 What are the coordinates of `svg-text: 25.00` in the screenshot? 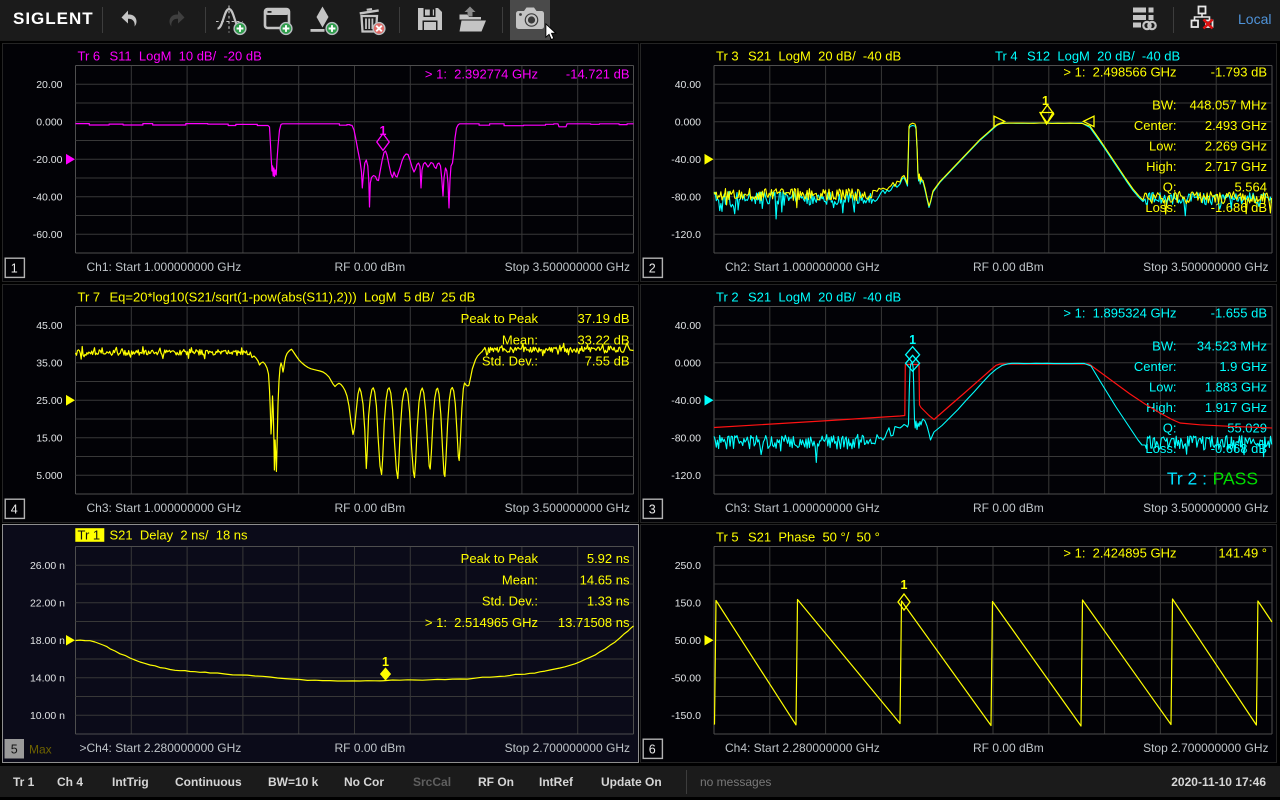 It's located at (49, 401).